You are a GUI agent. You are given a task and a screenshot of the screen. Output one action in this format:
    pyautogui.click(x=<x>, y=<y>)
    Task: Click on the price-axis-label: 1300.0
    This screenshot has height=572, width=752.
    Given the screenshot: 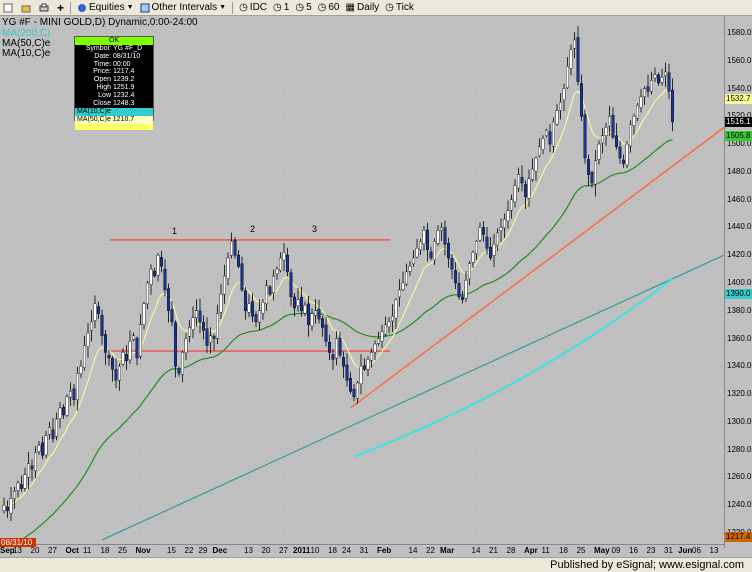 What is the action you would take?
    pyautogui.click(x=739, y=421)
    